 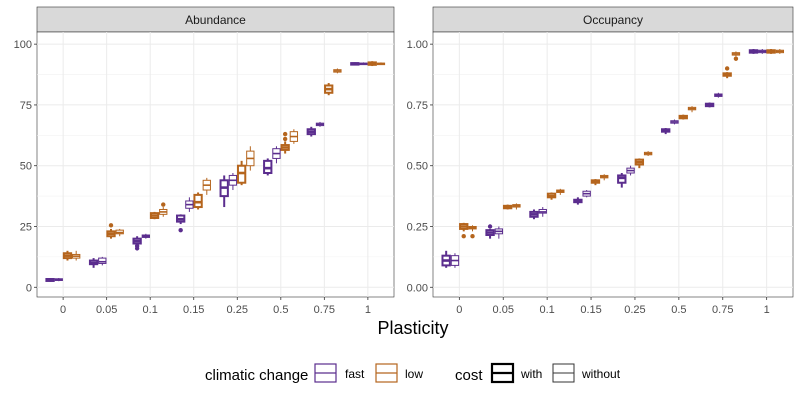 What do you see at coordinates (674, 122) in the screenshot?
I see `box-fast-without-0.5` at bounding box center [674, 122].